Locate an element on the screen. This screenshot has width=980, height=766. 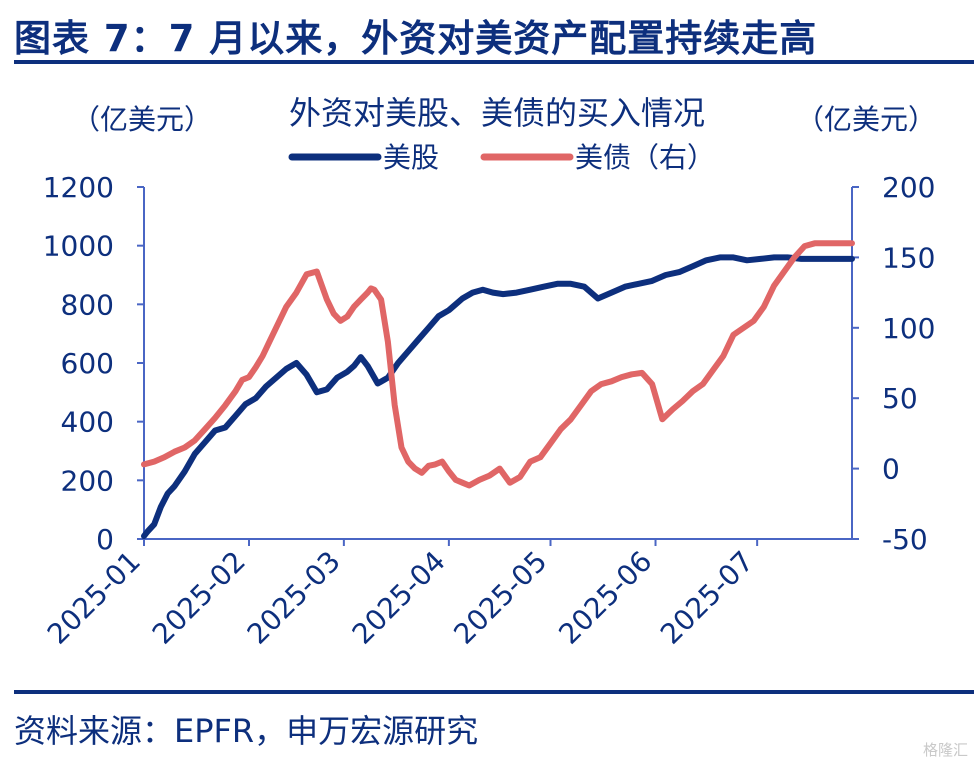
left-tick-label: 400 is located at coordinates (87, 422).